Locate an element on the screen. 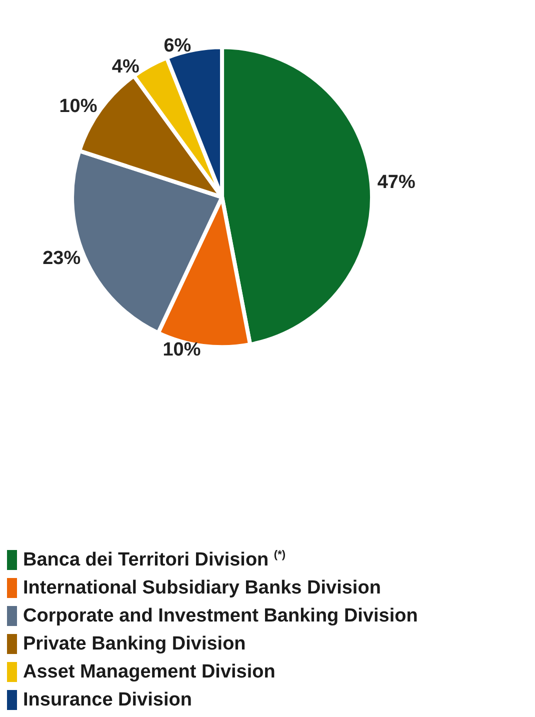 The height and width of the screenshot is (717, 535). legend-label: Insurance Division is located at coordinates (107, 700).